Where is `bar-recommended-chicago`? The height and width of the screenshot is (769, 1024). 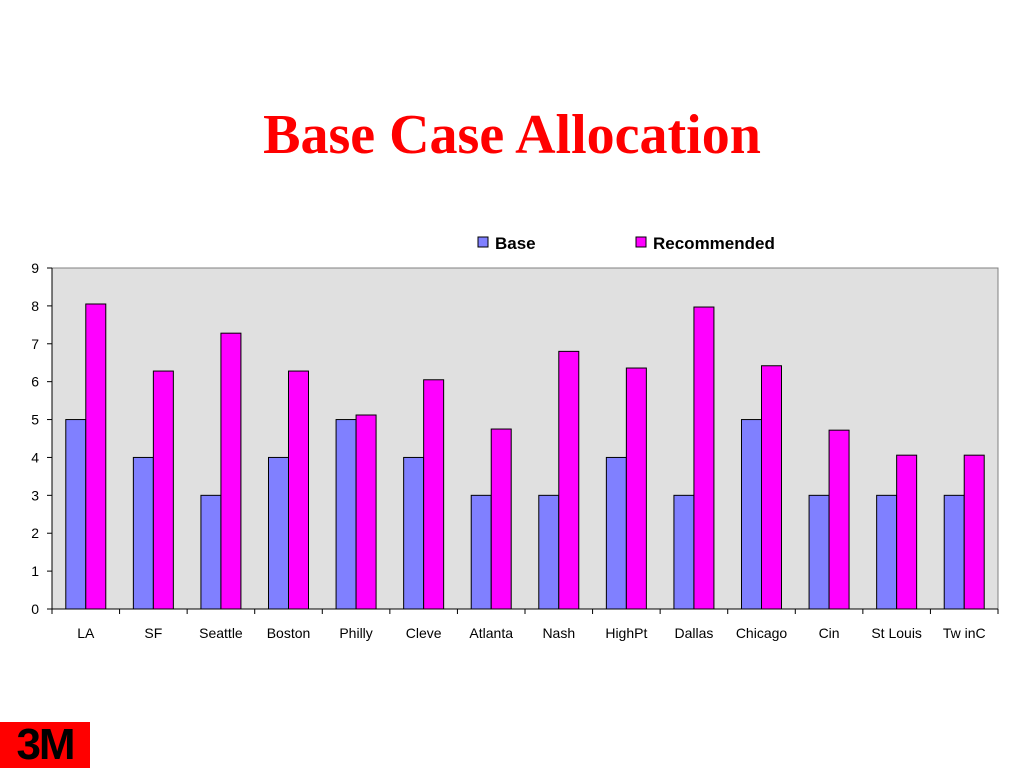
bar-recommended-chicago is located at coordinates (771, 487).